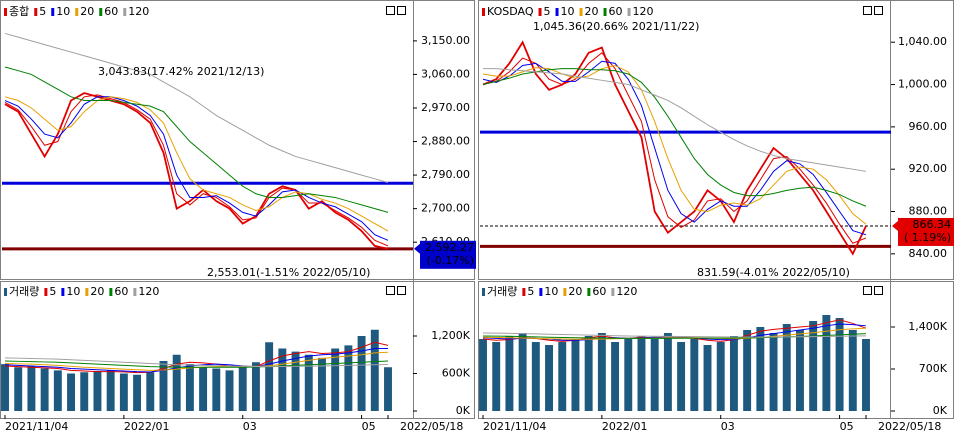 Image resolution: width=954 pixels, height=433 pixels. What do you see at coordinates (97, 291) in the screenshot?
I see `legend-label: 20` at bounding box center [97, 291].